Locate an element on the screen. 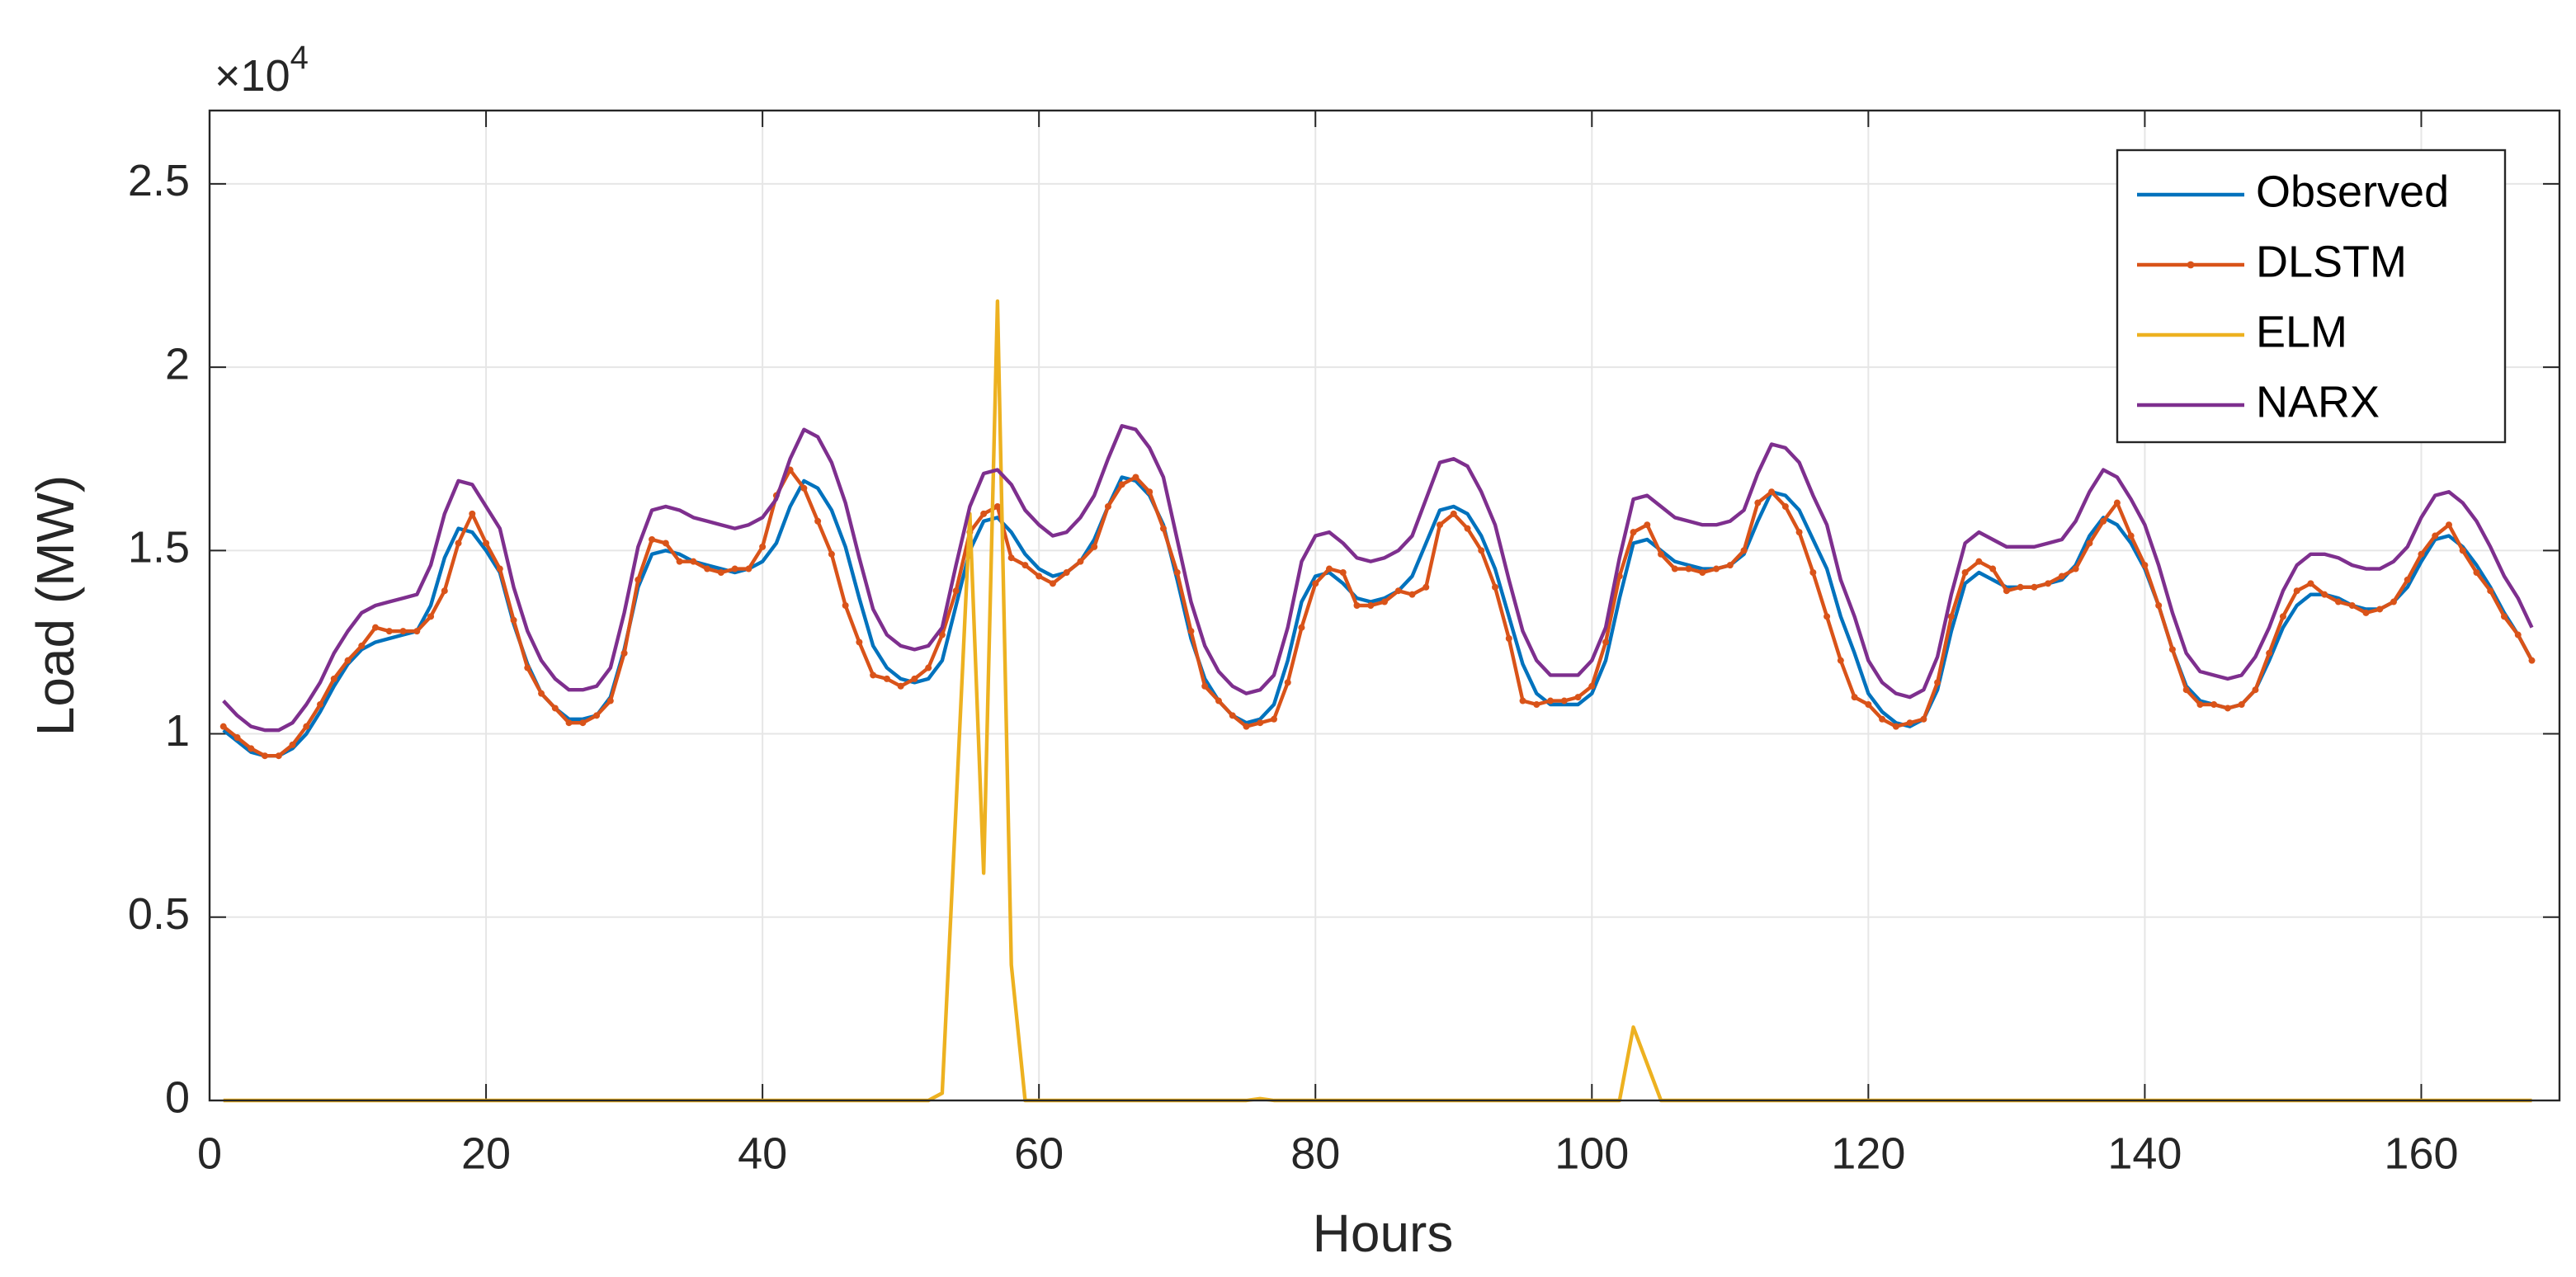 This screenshot has width=2576, height=1277. y-multiplier-base: ×10 is located at coordinates (253, 76).